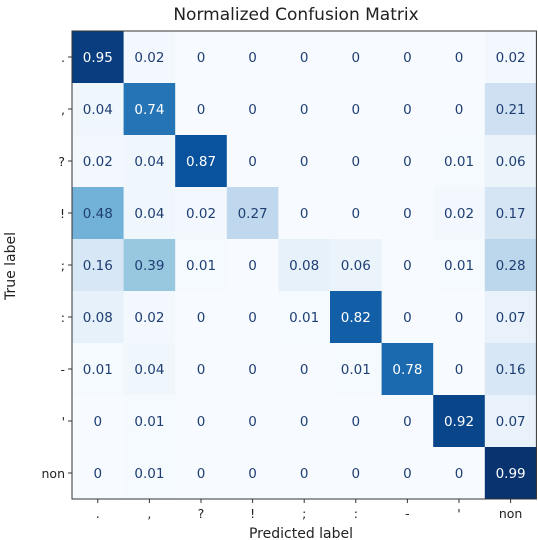  I want to click on cell-label-6-3: 0, so click(252, 370).